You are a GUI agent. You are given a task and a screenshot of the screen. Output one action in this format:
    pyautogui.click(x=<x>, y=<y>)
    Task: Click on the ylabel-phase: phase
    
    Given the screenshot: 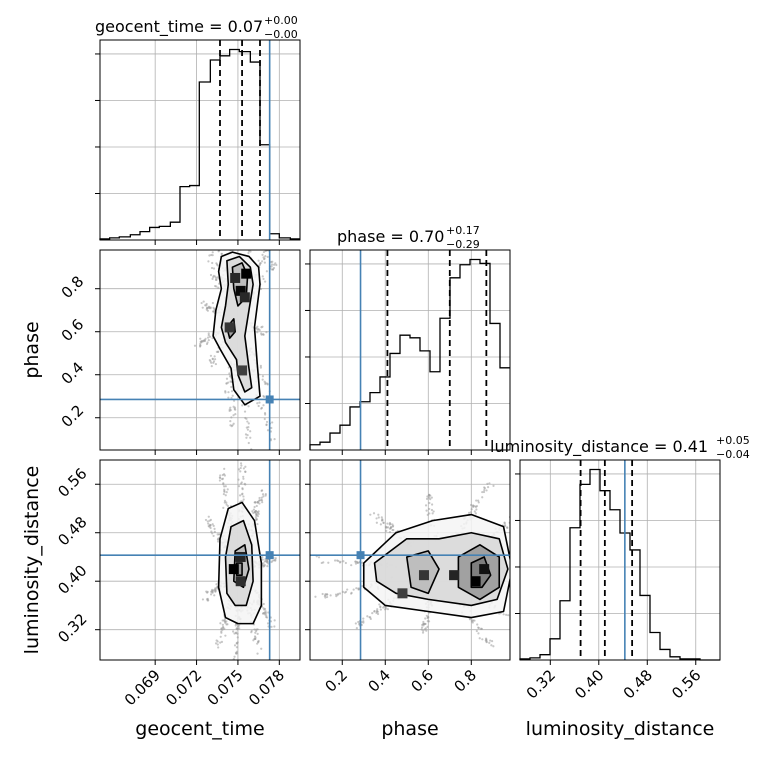 What is the action you would take?
    pyautogui.click(x=32, y=349)
    